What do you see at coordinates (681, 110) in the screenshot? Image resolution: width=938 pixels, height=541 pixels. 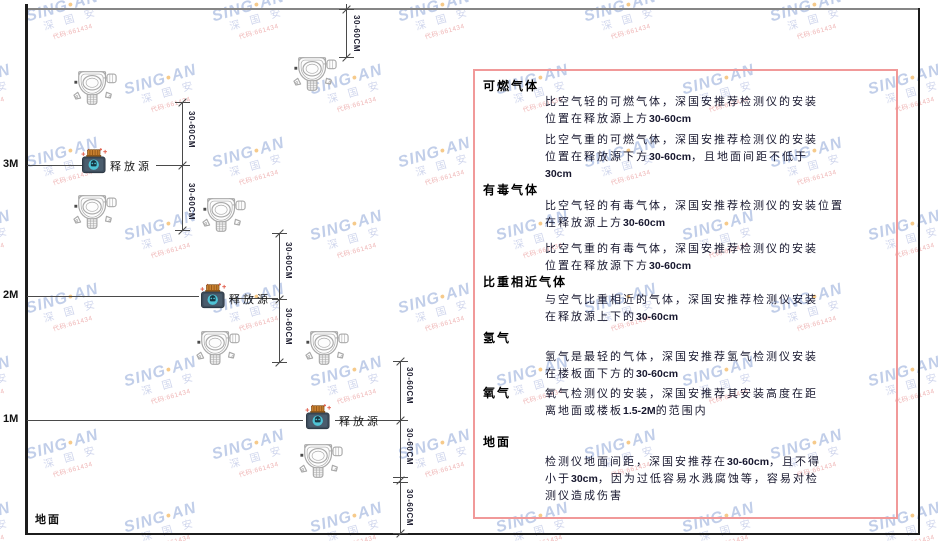 I see `section-paragraph: 比空气轻的可燃气体，深国安推荐检测仪的安装 位置在释放源上方30-60cm` at bounding box center [681, 110].